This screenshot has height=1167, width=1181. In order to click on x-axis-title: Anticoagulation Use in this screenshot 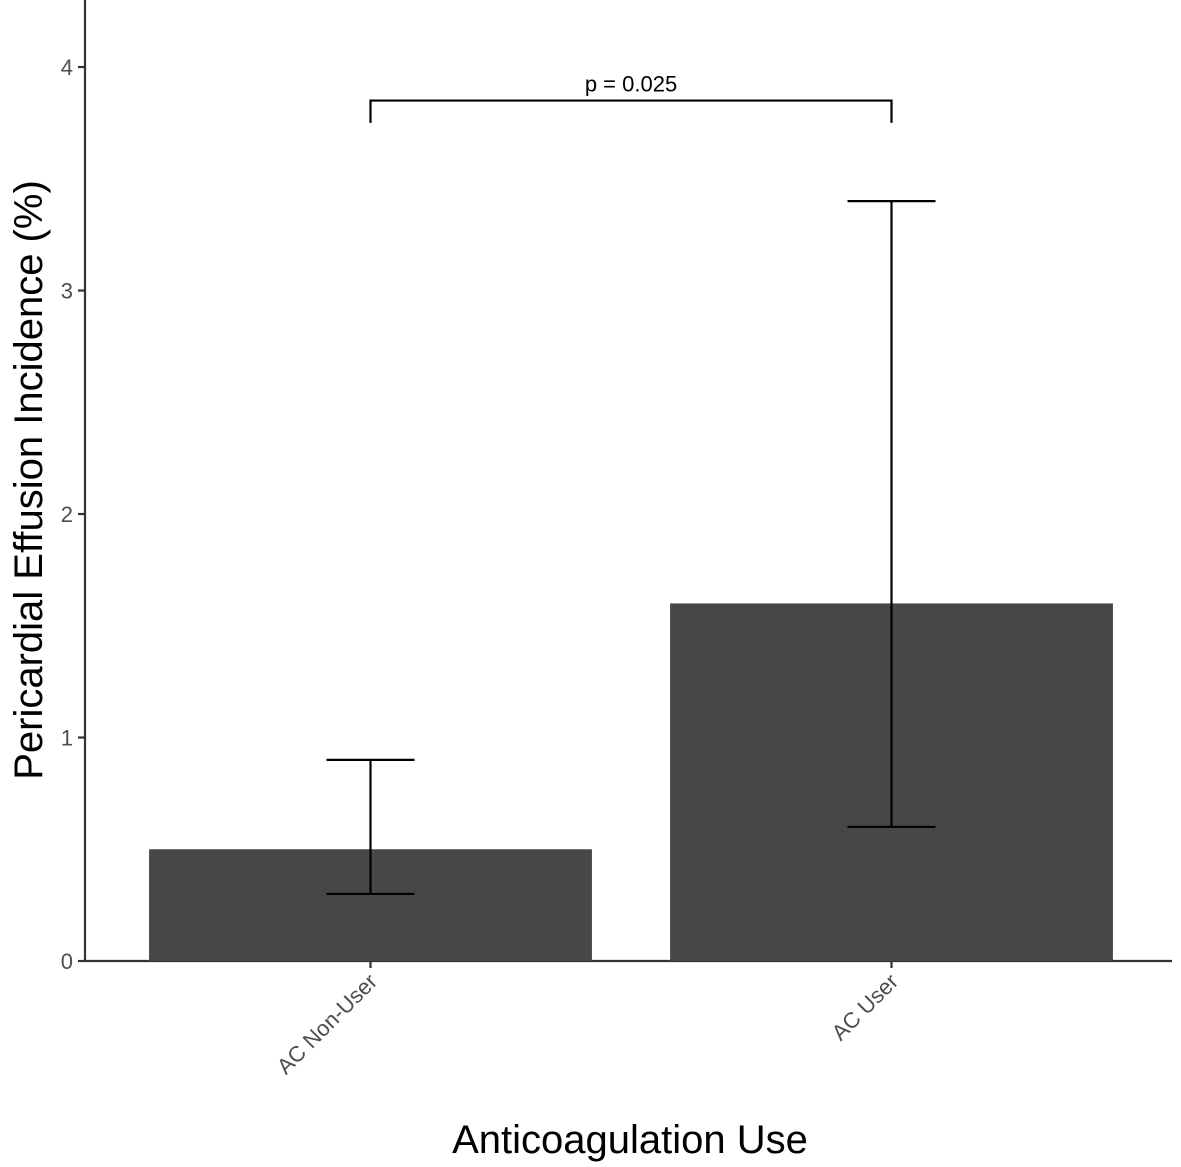, I will do `click(630, 1140)`.